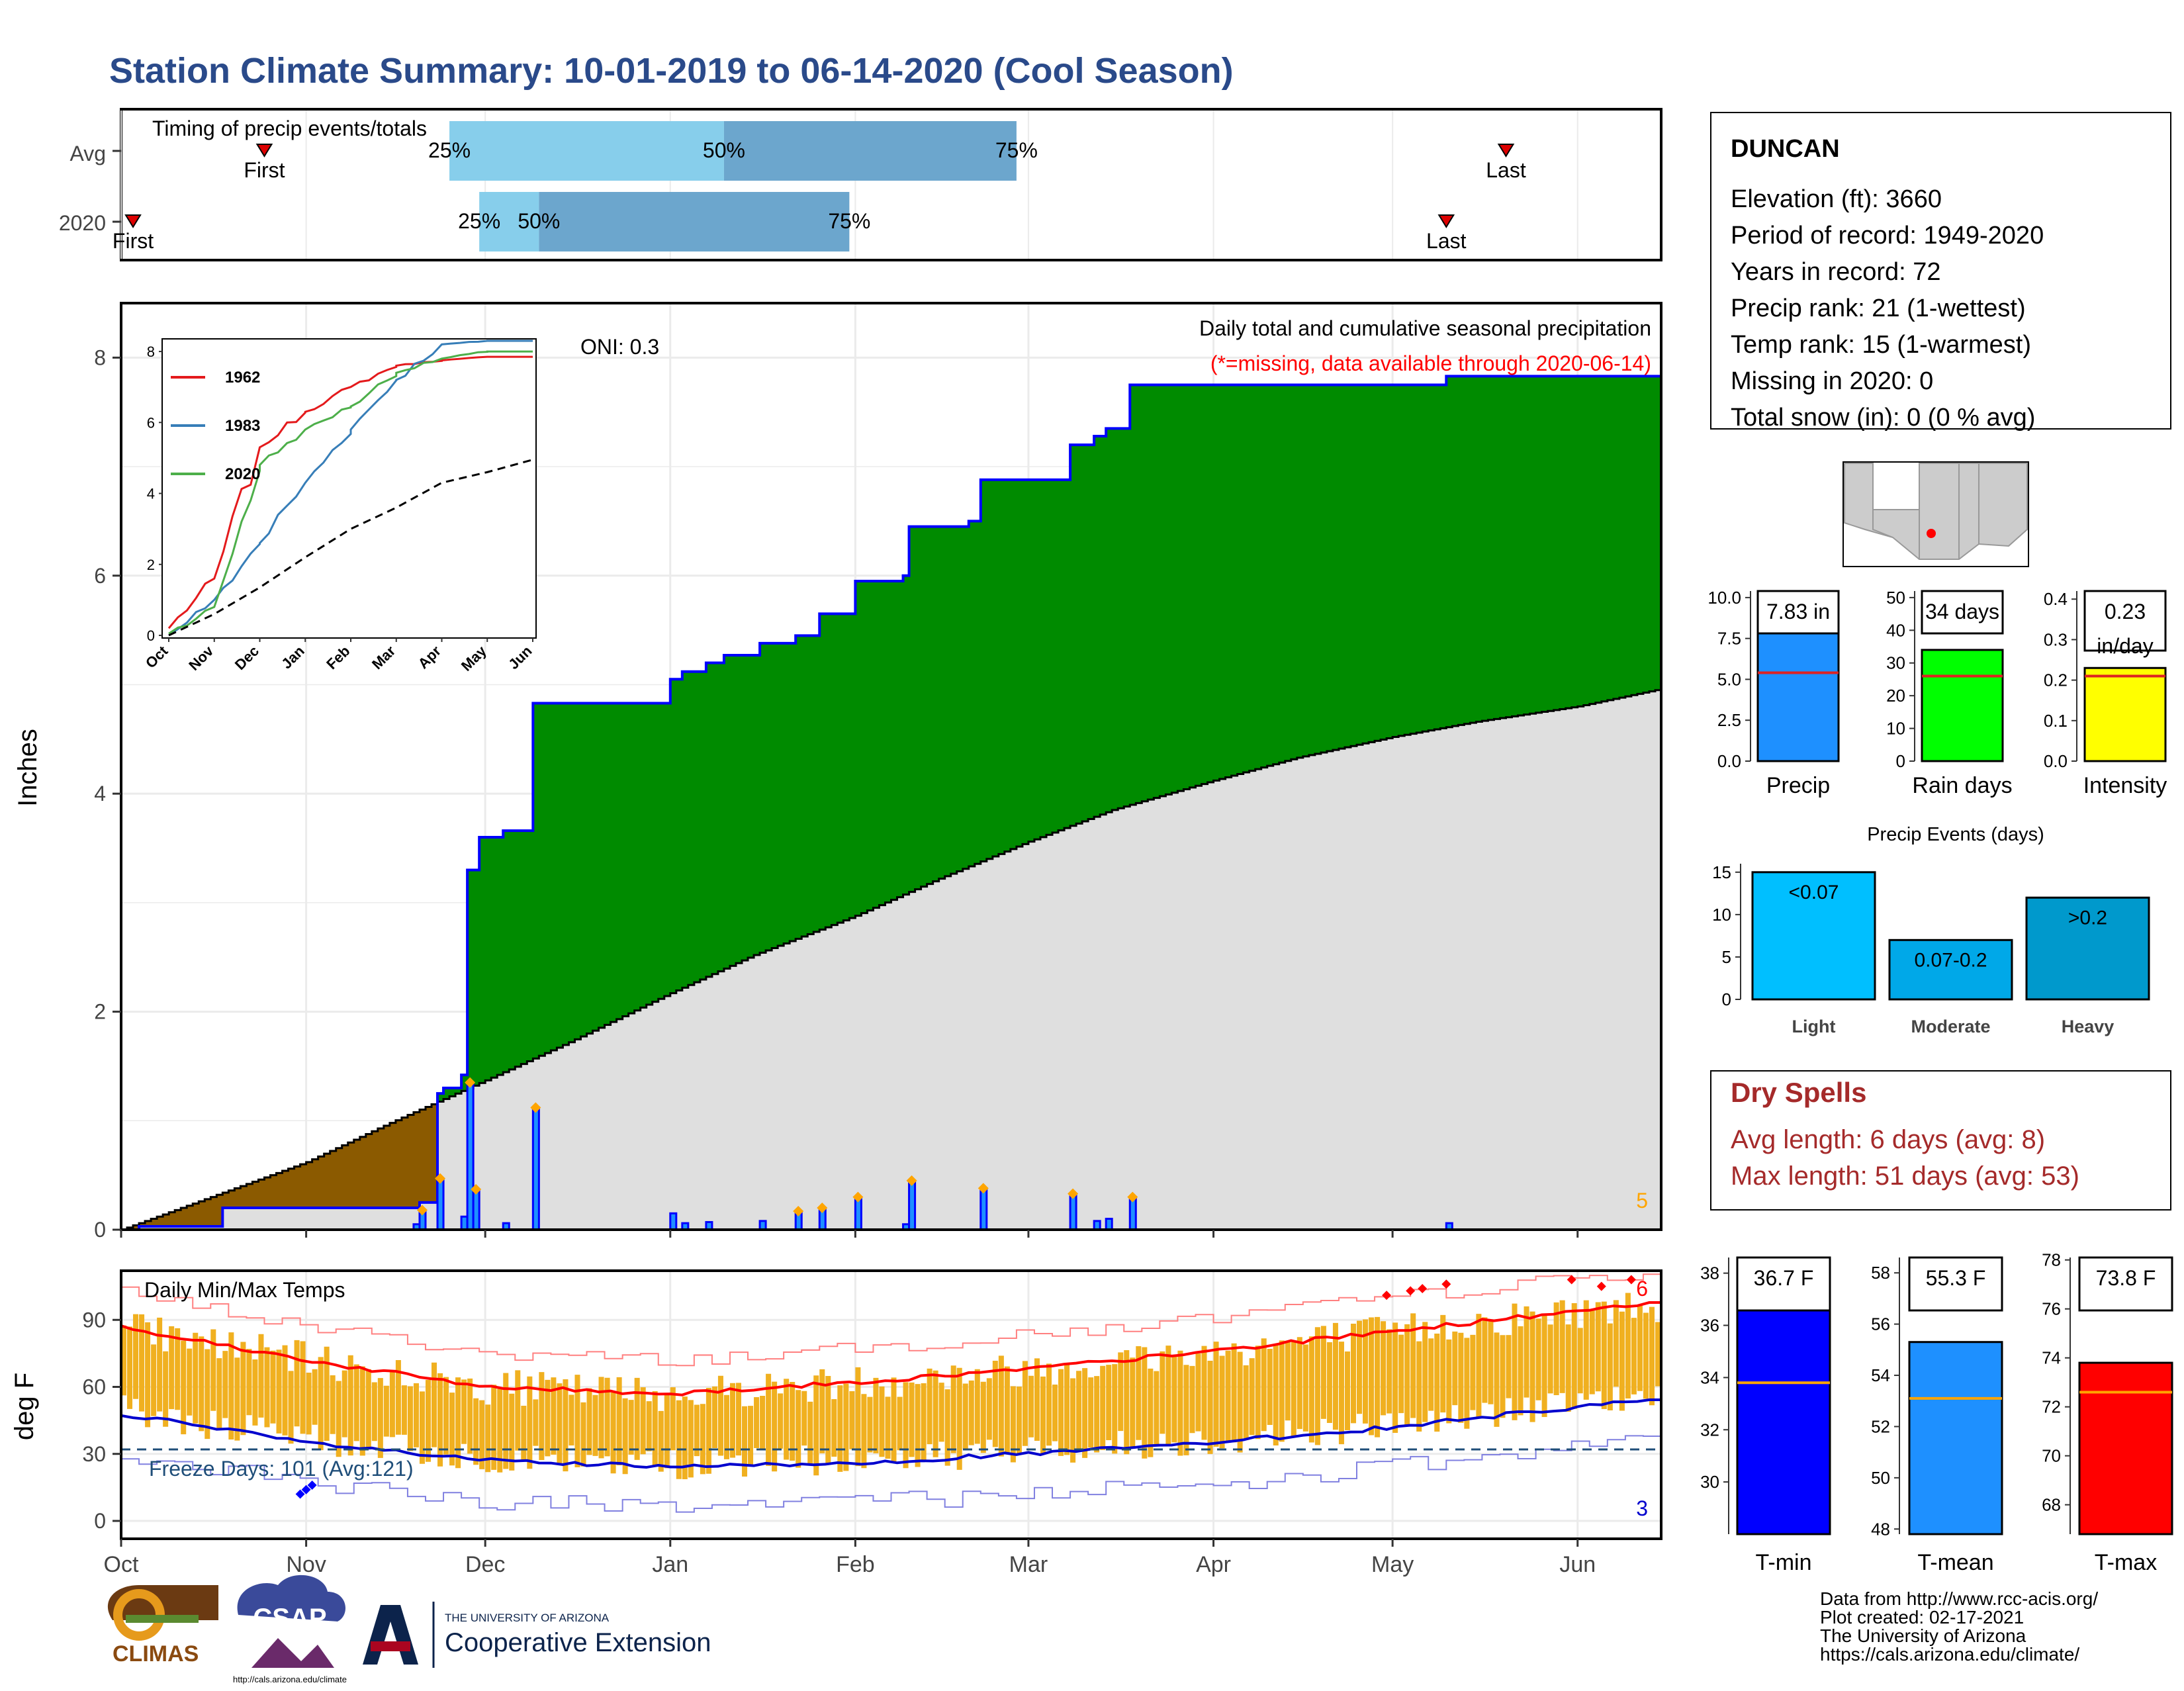 This screenshot has height=1691, width=2184. I want to click on station-frame, so click(1940, 271).